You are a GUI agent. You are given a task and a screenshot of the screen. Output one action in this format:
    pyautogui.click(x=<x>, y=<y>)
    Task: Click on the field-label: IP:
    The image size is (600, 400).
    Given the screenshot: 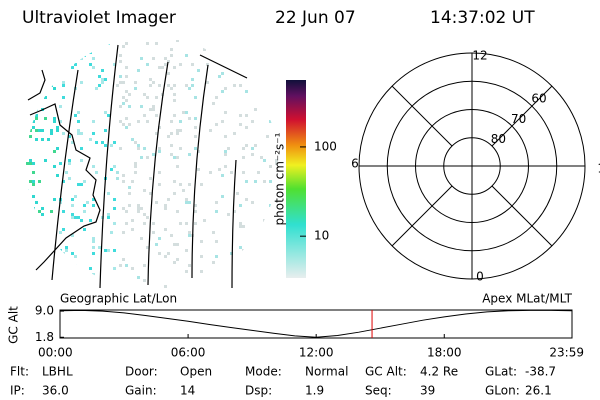 What is the action you would take?
    pyautogui.click(x=17, y=391)
    